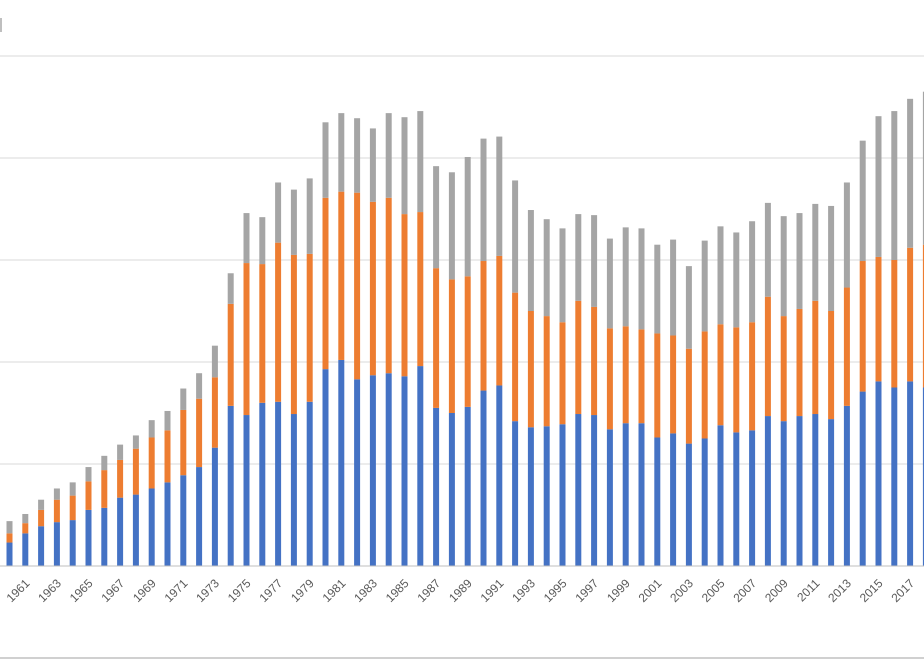  I want to click on bar-segment-2010-s1, so click(800, 491).